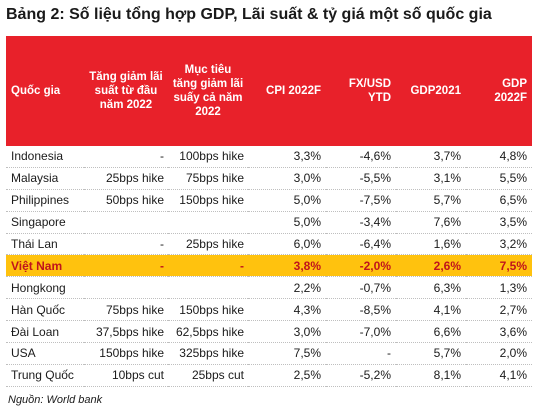 This screenshot has width=537, height=414. I want to click on cell-fx-usd-ytd: -, so click(361, 353).